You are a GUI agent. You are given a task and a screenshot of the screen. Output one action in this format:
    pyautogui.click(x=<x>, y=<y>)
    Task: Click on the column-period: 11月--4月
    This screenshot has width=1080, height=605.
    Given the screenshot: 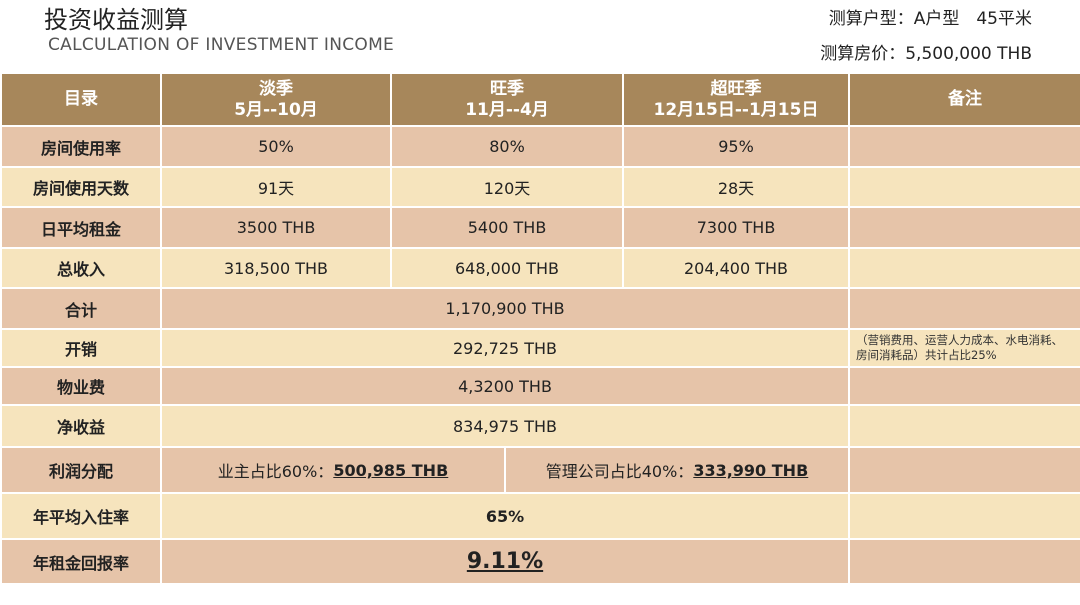 What is the action you would take?
    pyautogui.click(x=507, y=109)
    